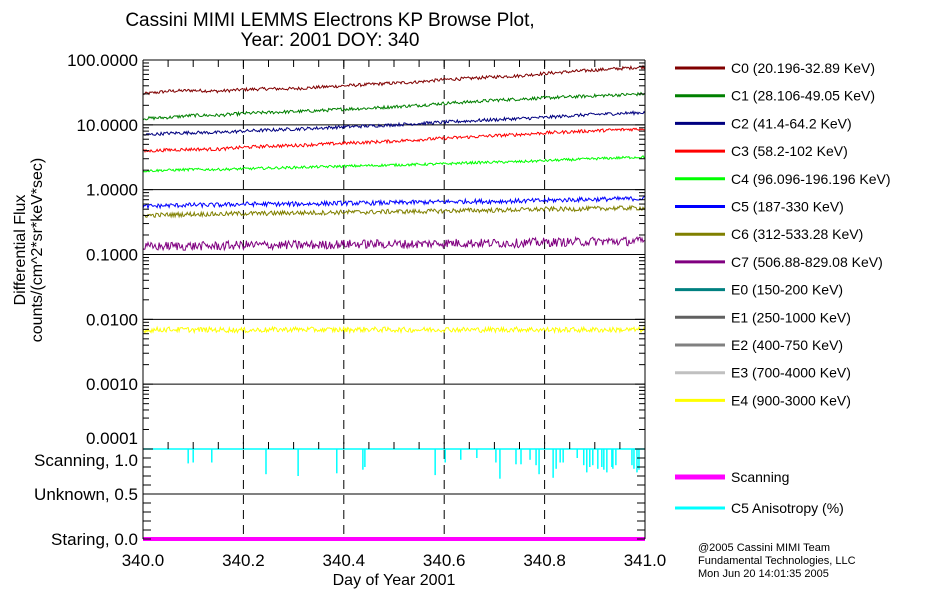 Image resolution: width=950 pixels, height=600 pixels. I want to click on x-tick-label: 340.8, so click(544, 560).